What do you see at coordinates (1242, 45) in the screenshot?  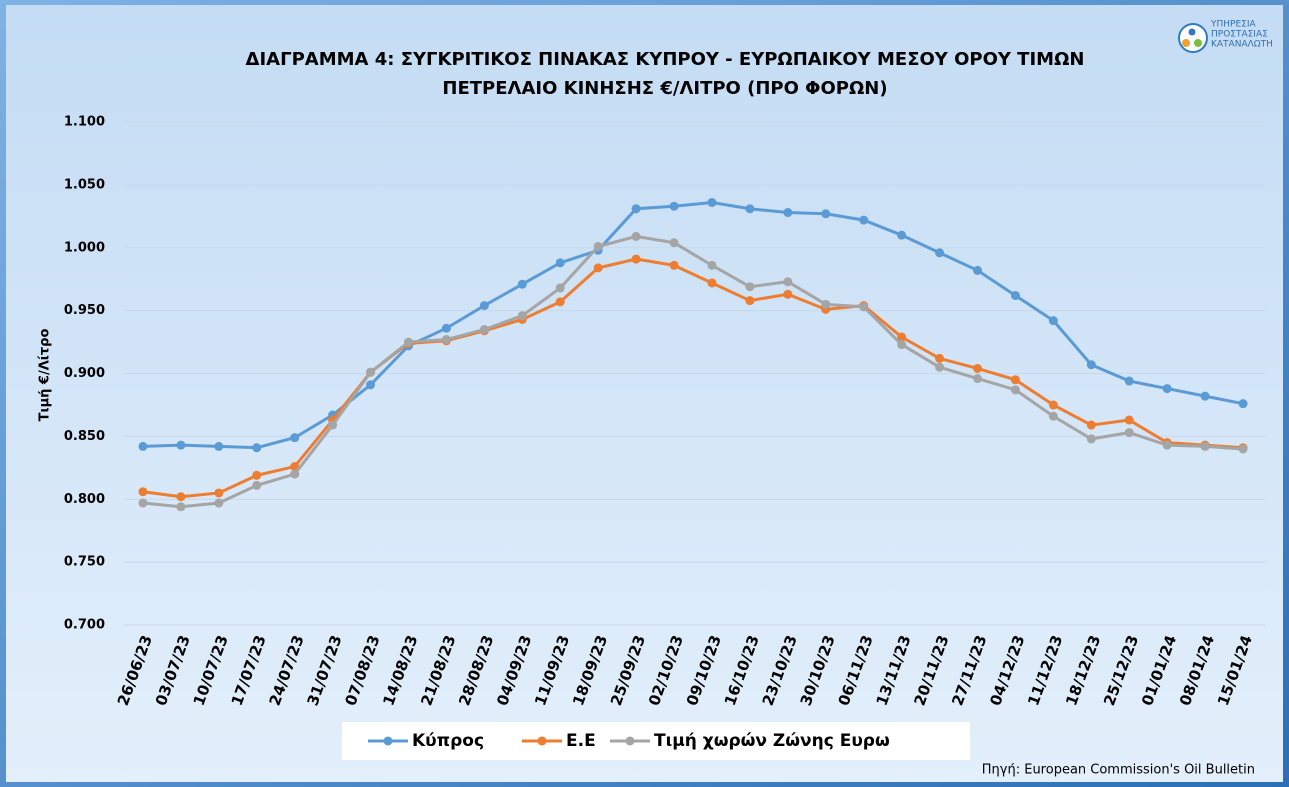 I see `logo-text: ΚΑΤΑΝΑΛΩΤΗ` at bounding box center [1242, 45].